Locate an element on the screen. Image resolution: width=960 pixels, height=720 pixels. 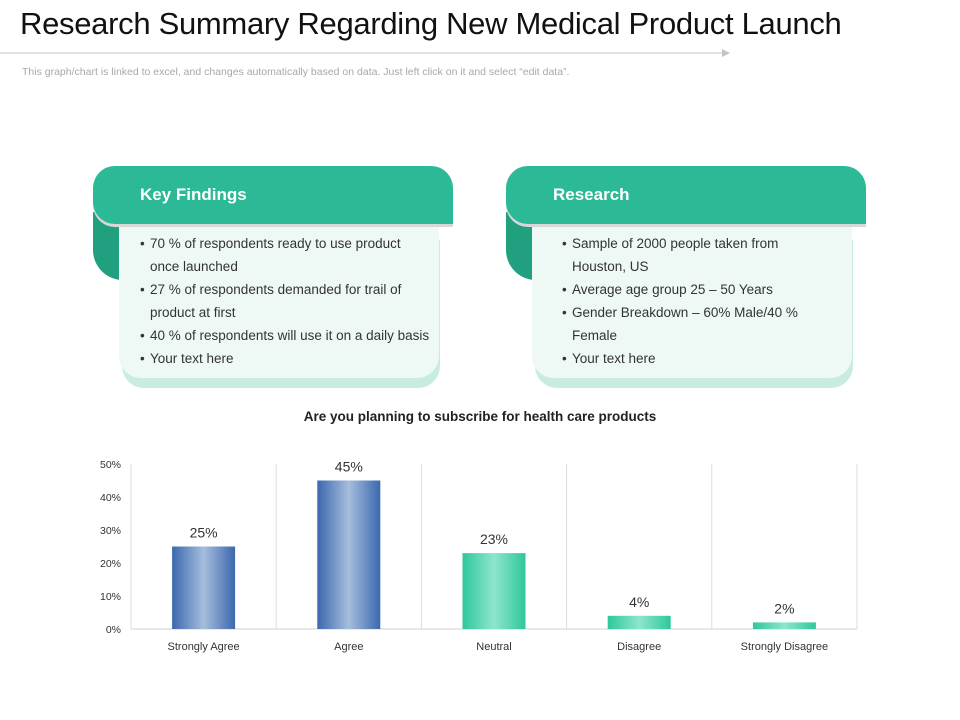
y-tick-label: 0% is located at coordinates (113, 630).